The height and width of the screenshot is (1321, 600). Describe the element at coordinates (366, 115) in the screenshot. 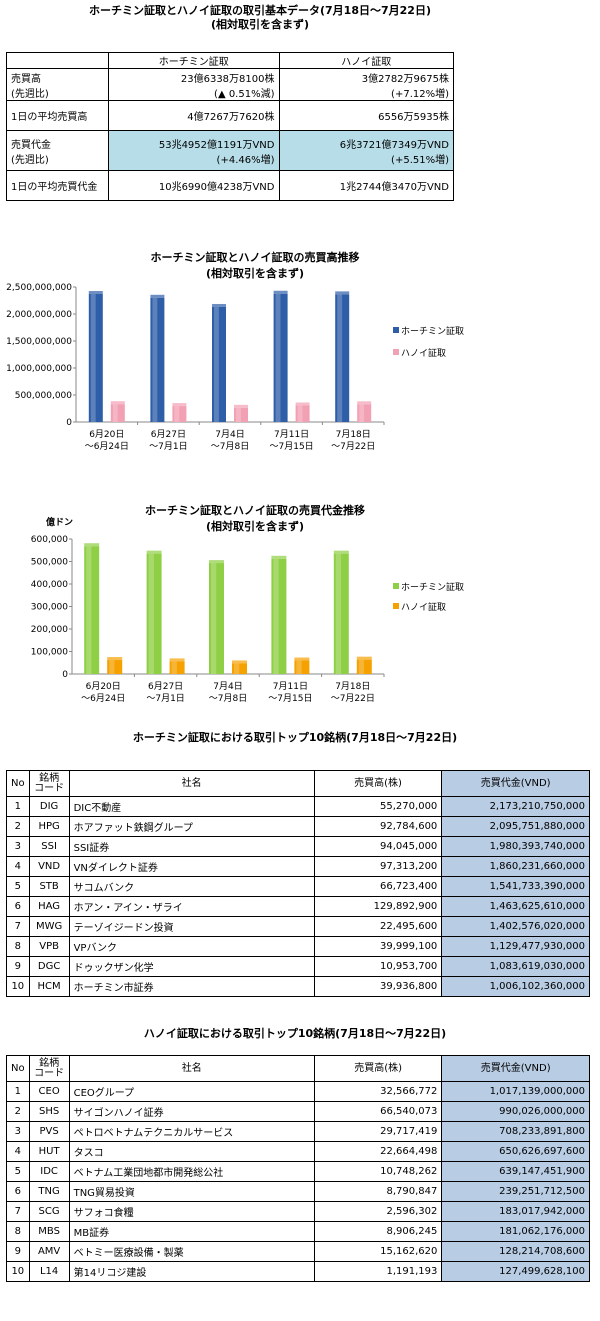

I see `hn-avg-volume: 6556万5935株` at that location.